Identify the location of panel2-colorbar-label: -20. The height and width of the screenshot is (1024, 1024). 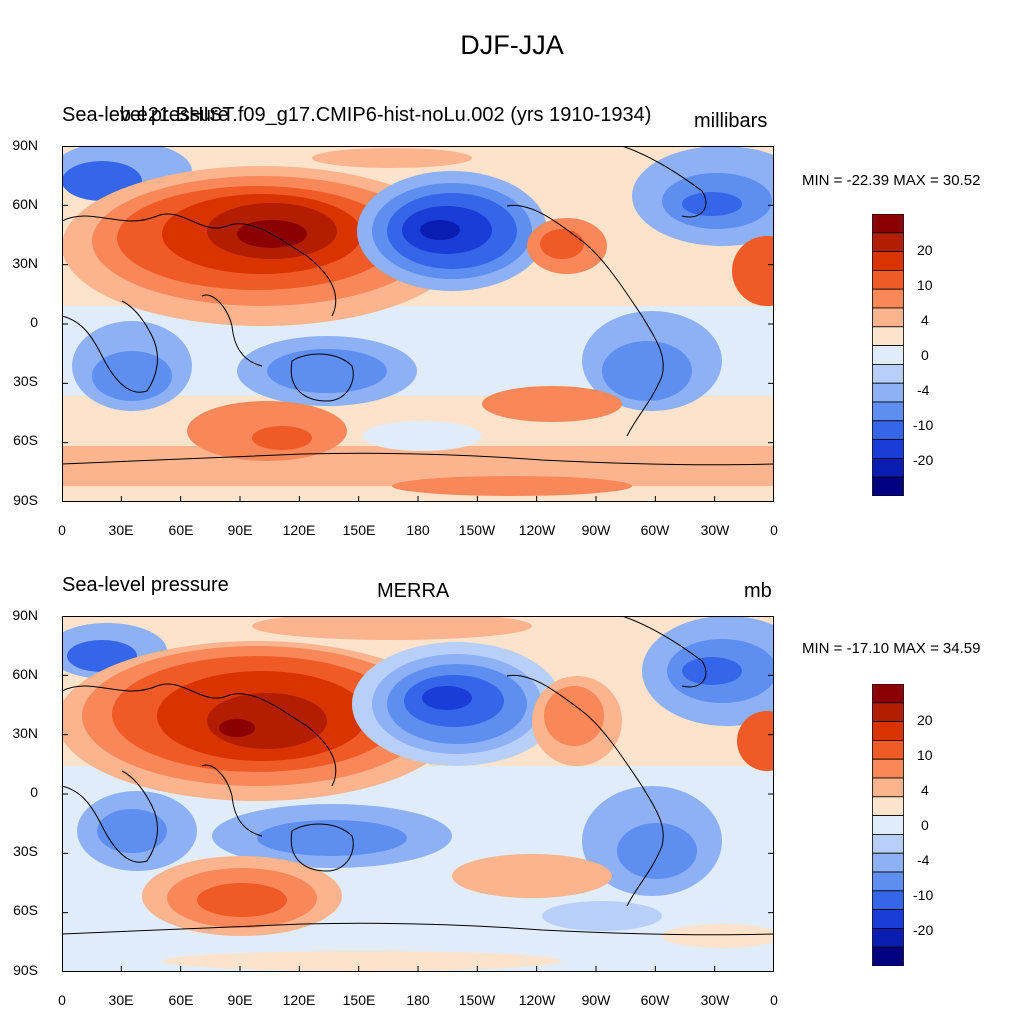
(923, 930).